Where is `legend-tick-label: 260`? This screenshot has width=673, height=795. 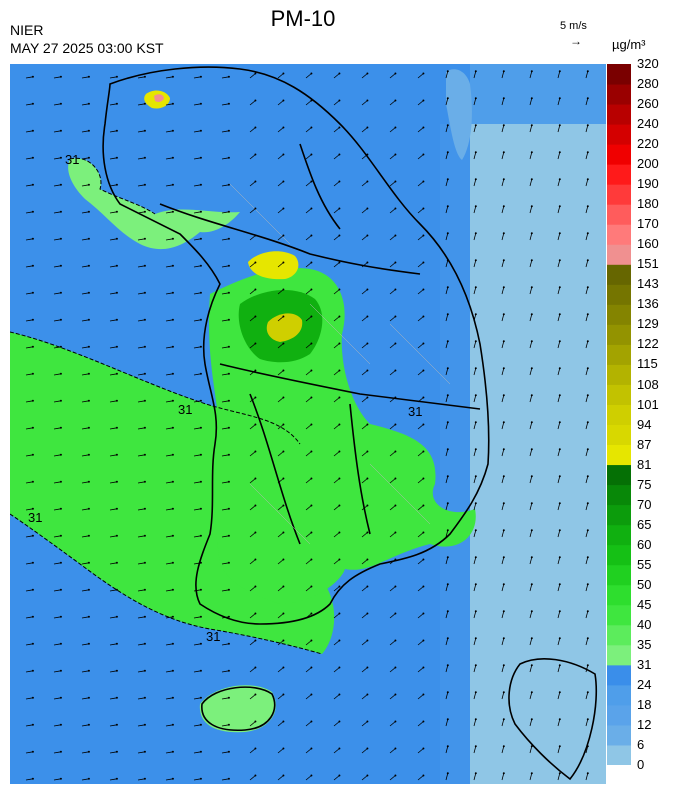
legend-tick-label: 260 is located at coordinates (648, 104).